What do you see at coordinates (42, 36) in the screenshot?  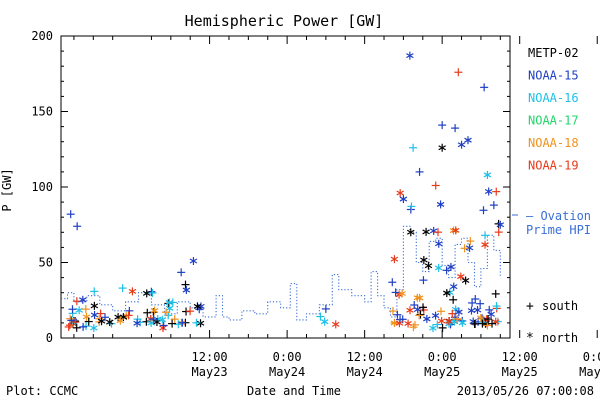 I see `y-tick-label: 200` at bounding box center [42, 36].